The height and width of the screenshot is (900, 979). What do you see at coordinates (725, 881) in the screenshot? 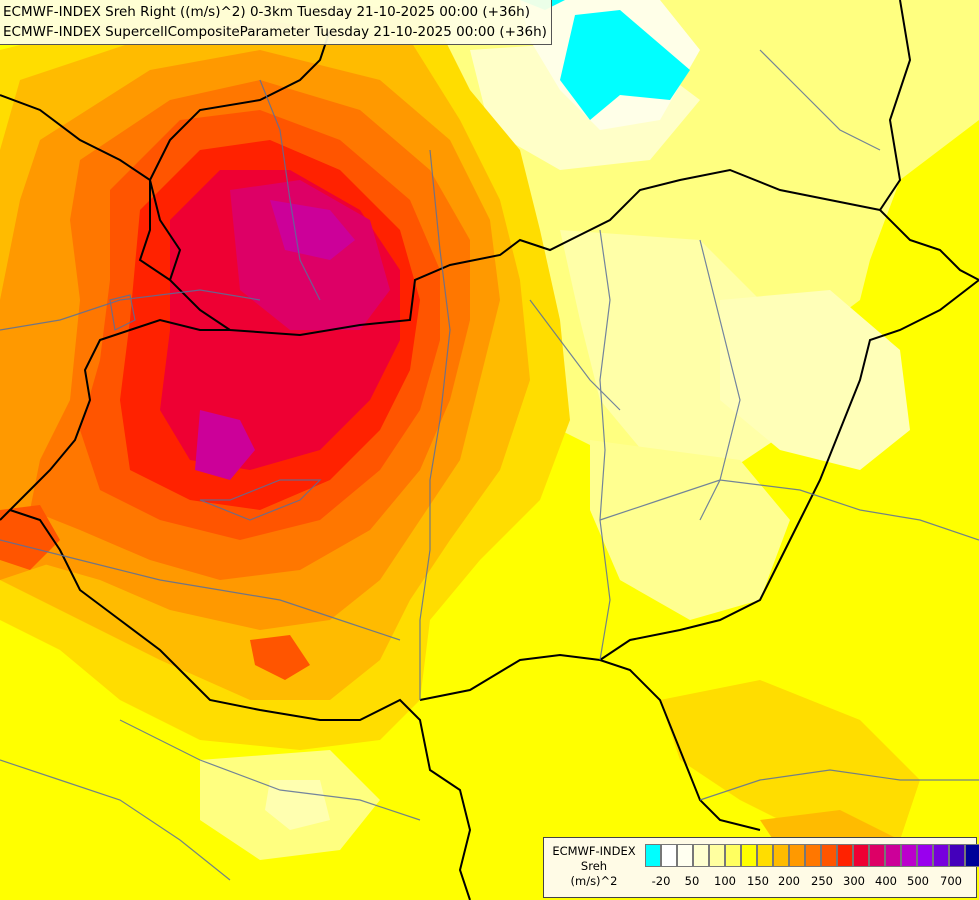
I see `legend-tick-label: 100` at bounding box center [725, 881].